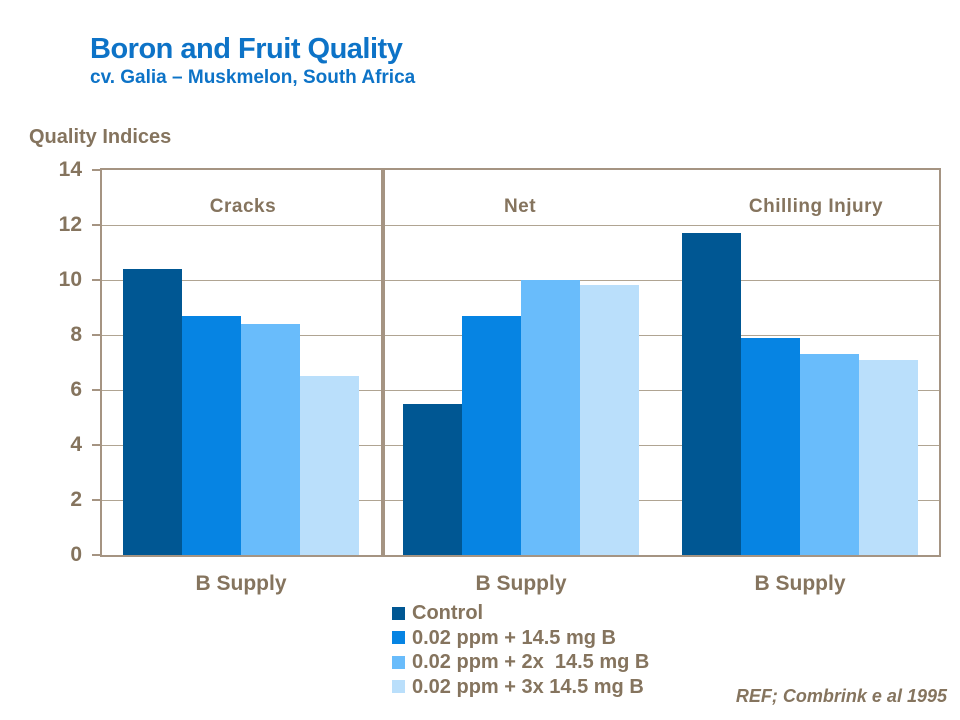  What do you see at coordinates (70, 169) in the screenshot?
I see `y-tick-label-14: 14` at bounding box center [70, 169].